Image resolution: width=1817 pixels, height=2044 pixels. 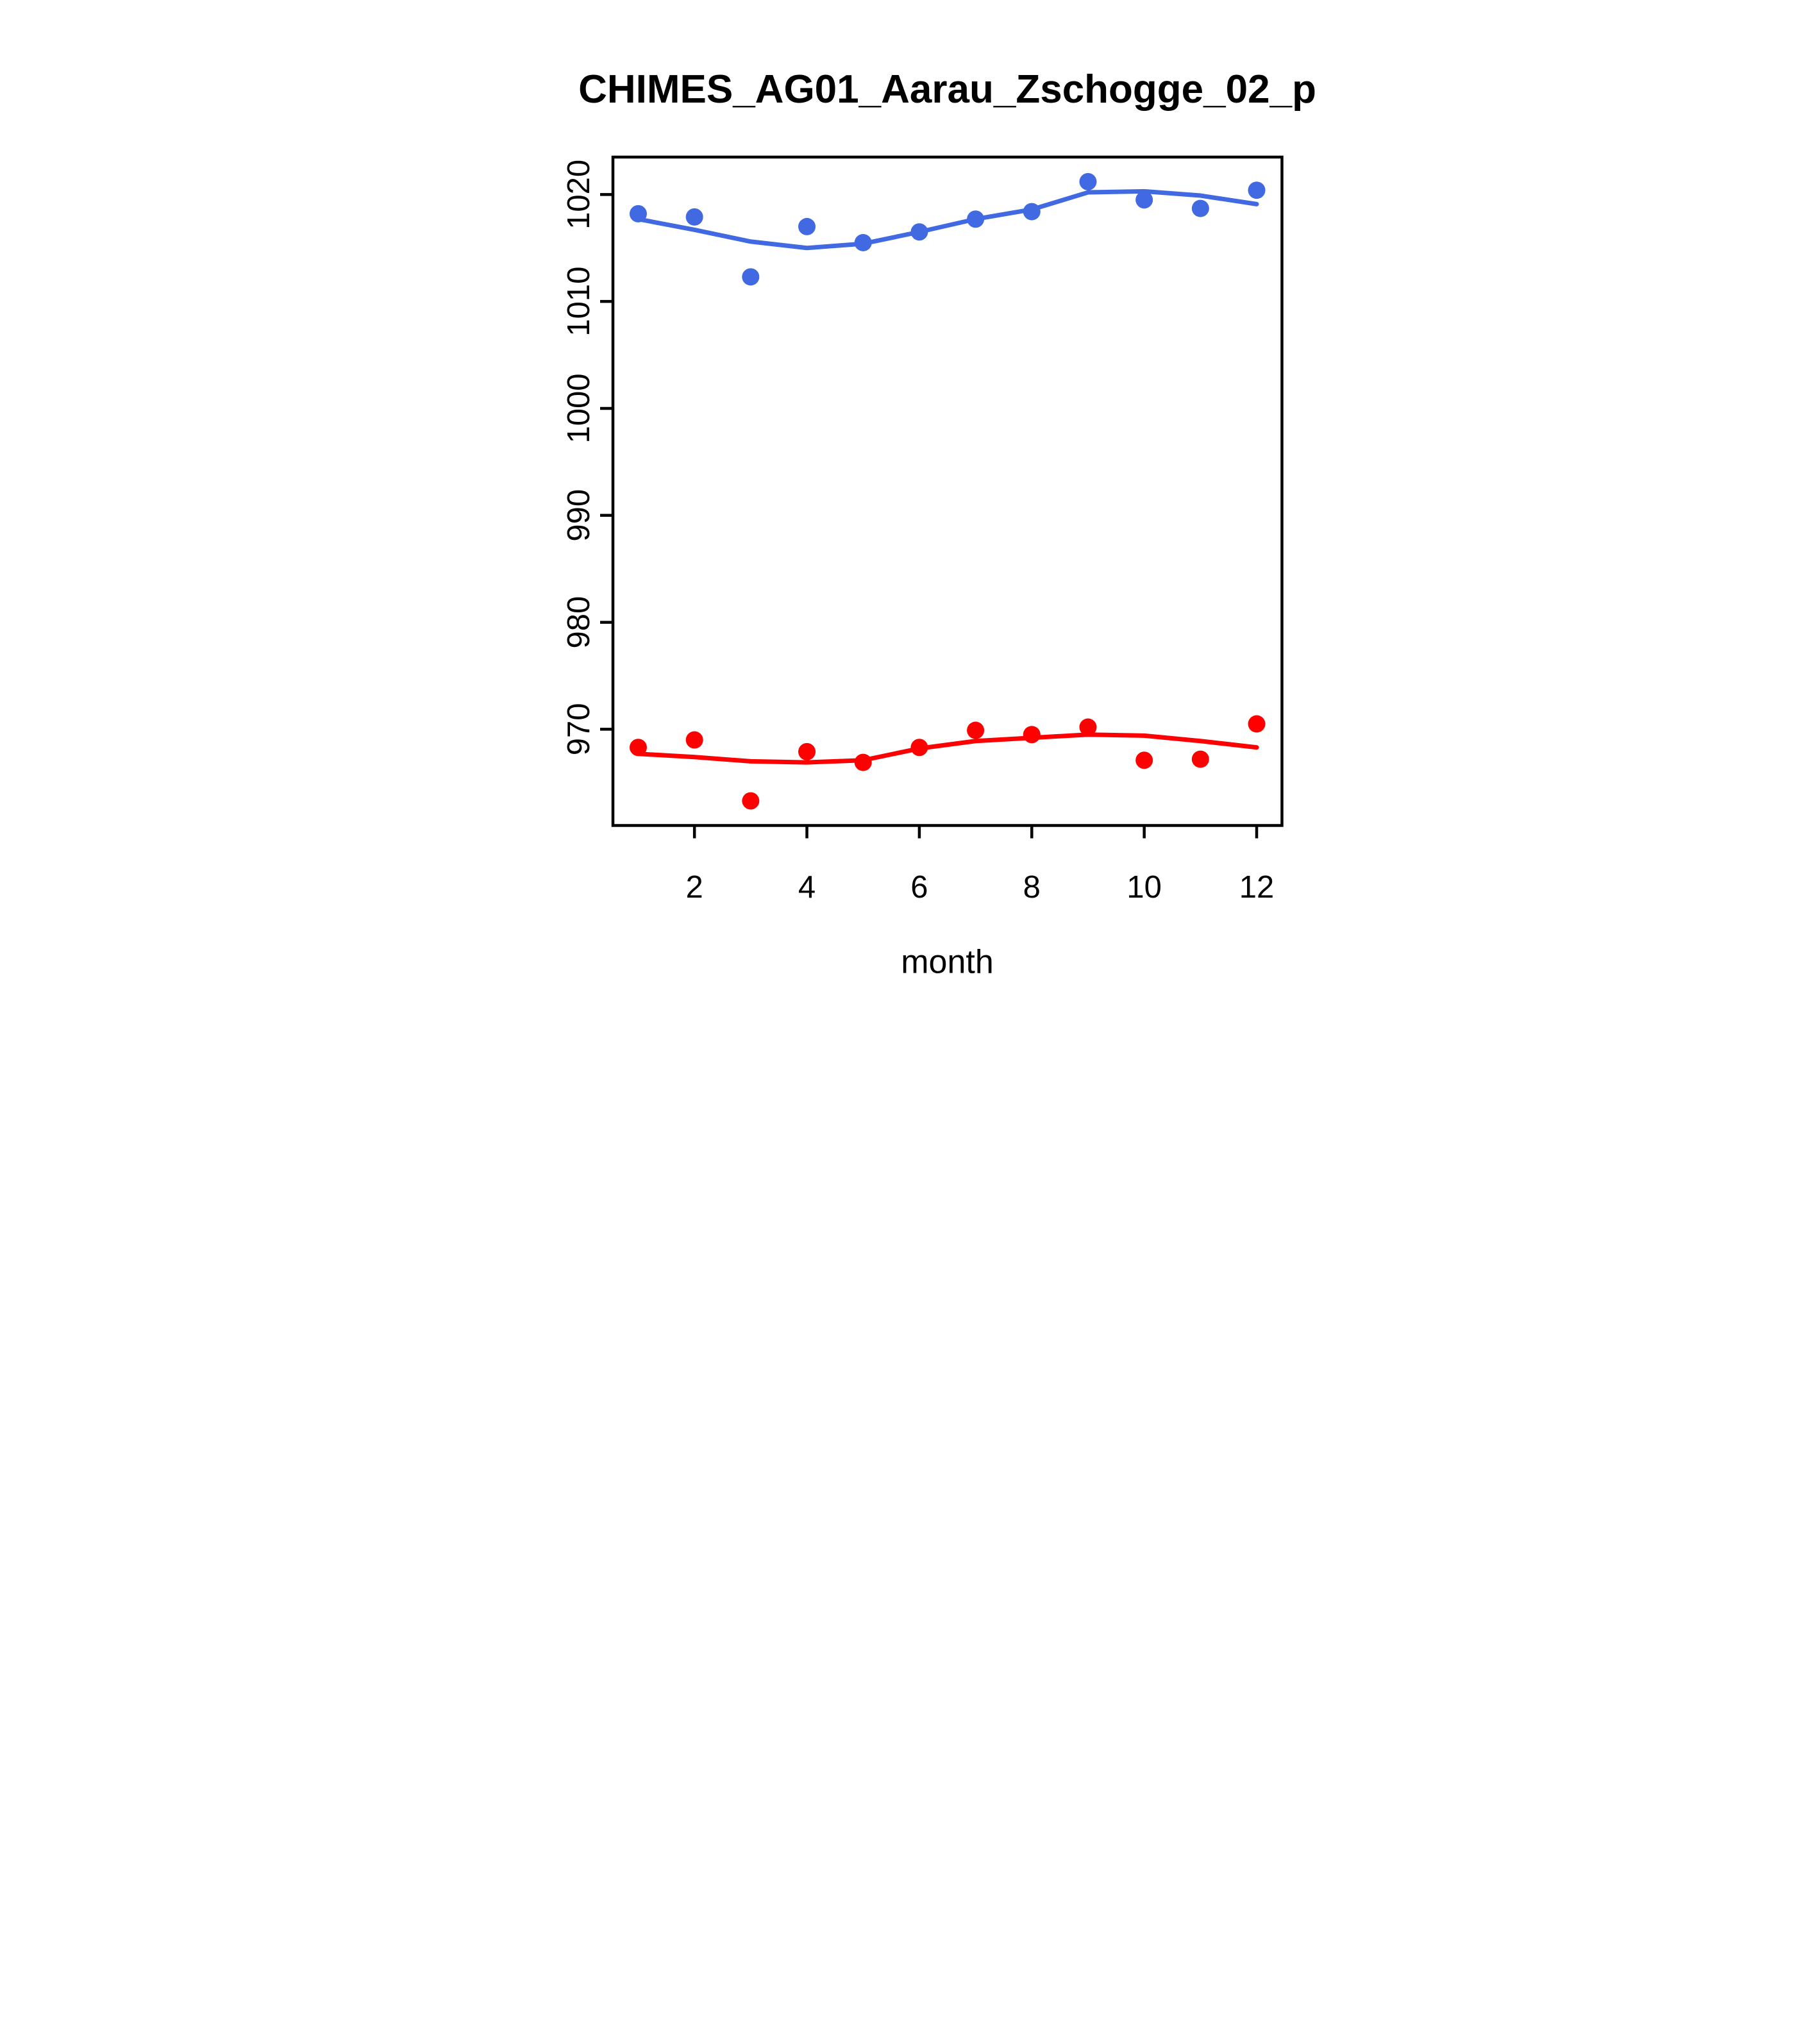 I want to click on x-tick-label: 10, so click(x=1144, y=888).